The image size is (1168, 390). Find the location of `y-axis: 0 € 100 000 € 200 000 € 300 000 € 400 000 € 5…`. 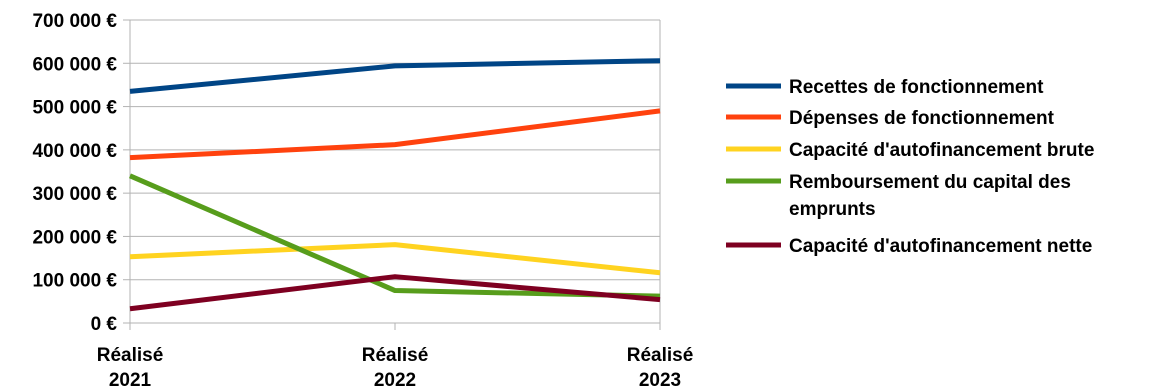

y-axis: 0 € 100 000 € 200 000 € 300 000 € 400 000 € 5… is located at coordinates (81, 173).